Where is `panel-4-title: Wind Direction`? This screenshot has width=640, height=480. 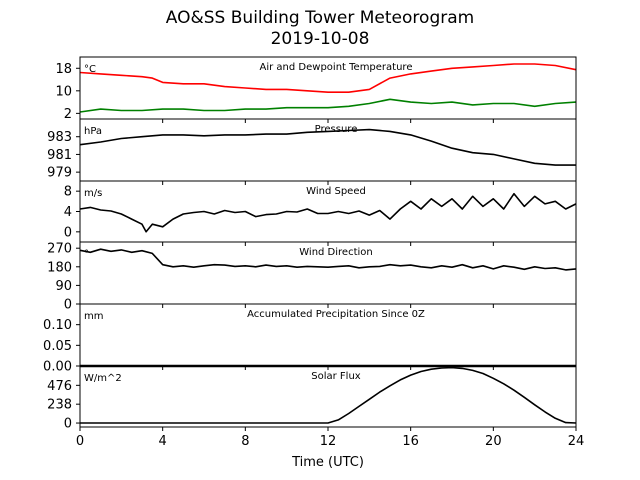
panel-4-title: Wind Direction is located at coordinates (336, 252).